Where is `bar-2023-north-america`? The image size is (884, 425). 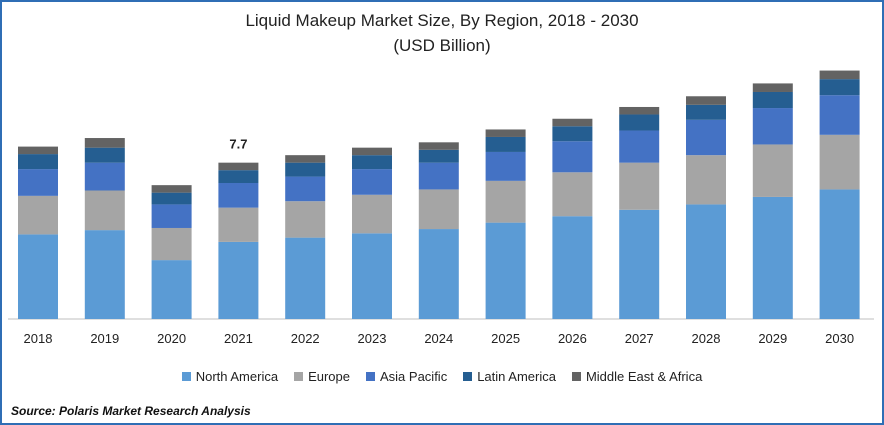
bar-2023-north-america is located at coordinates (372, 276).